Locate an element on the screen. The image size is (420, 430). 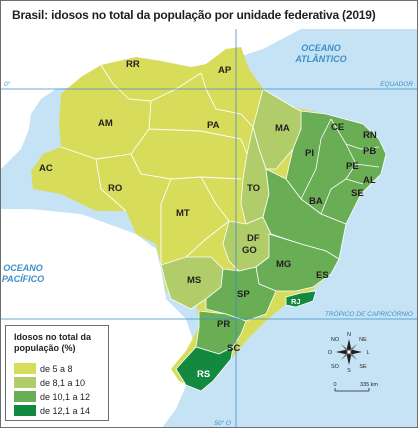
compass-se: SE is located at coordinates (363, 367).